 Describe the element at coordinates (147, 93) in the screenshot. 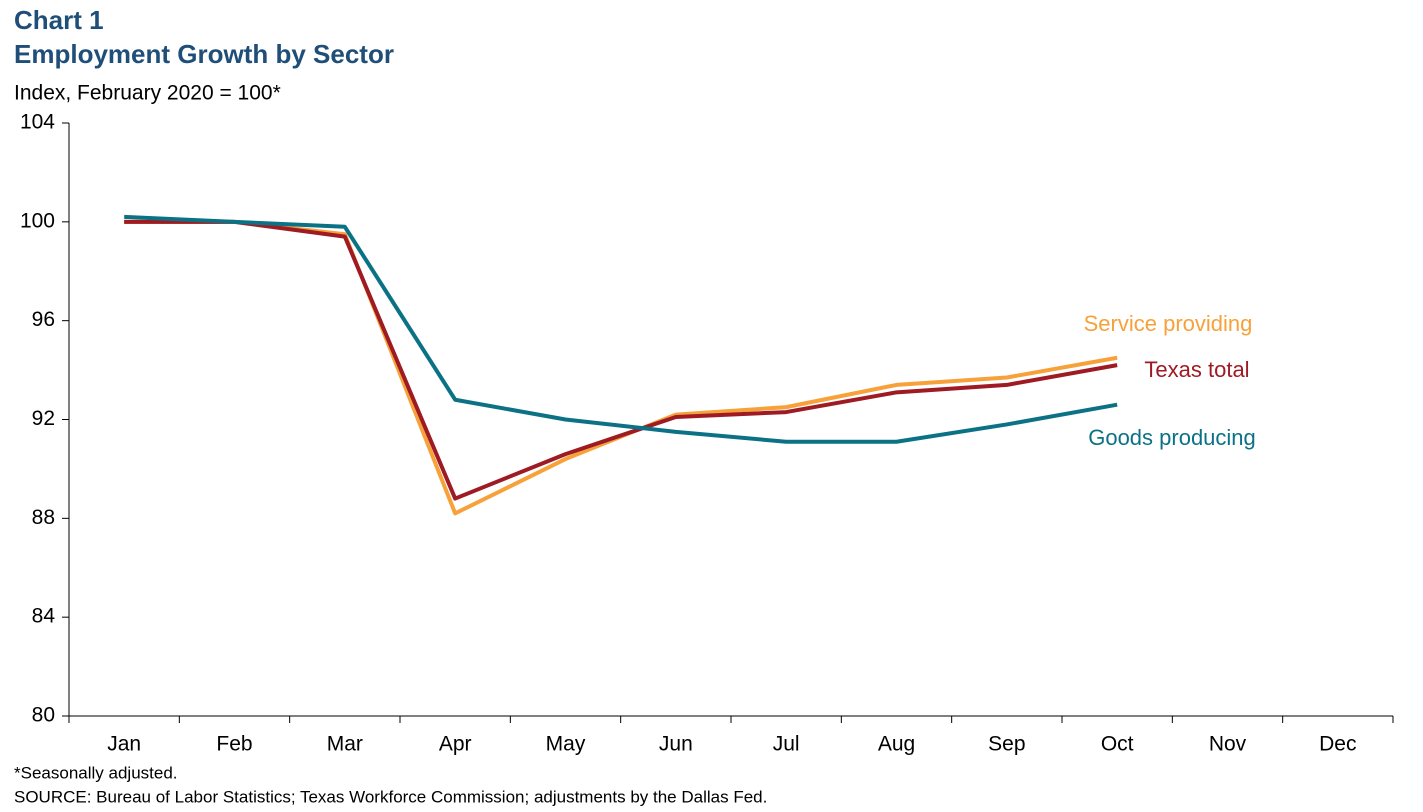

I see `y-axis-label: Index, February 2020 = 100*` at that location.